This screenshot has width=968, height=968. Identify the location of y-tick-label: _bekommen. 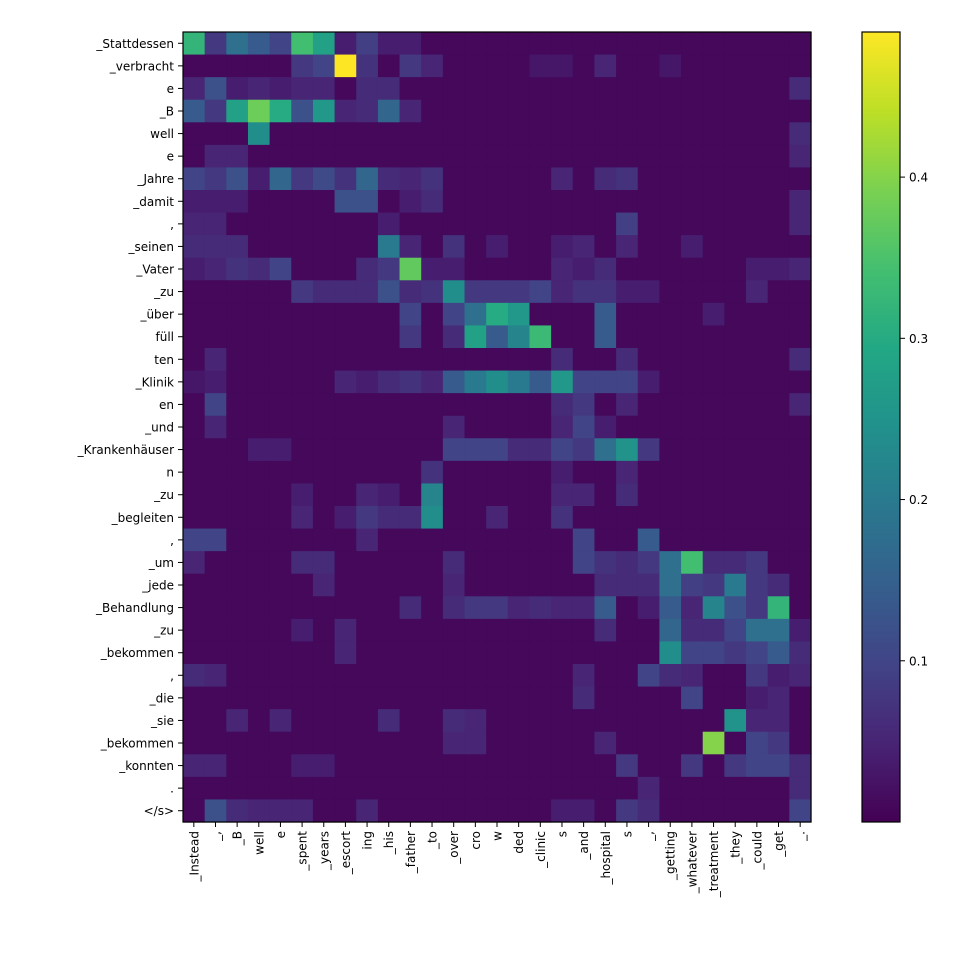
(137, 744).